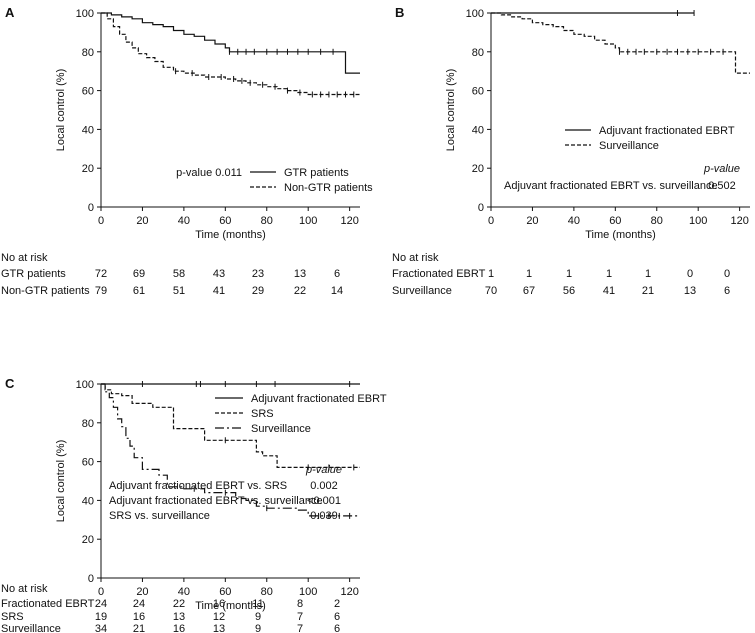  What do you see at coordinates (24, 589) in the screenshot?
I see `panel-c-risk-title: No at risk` at bounding box center [24, 589].